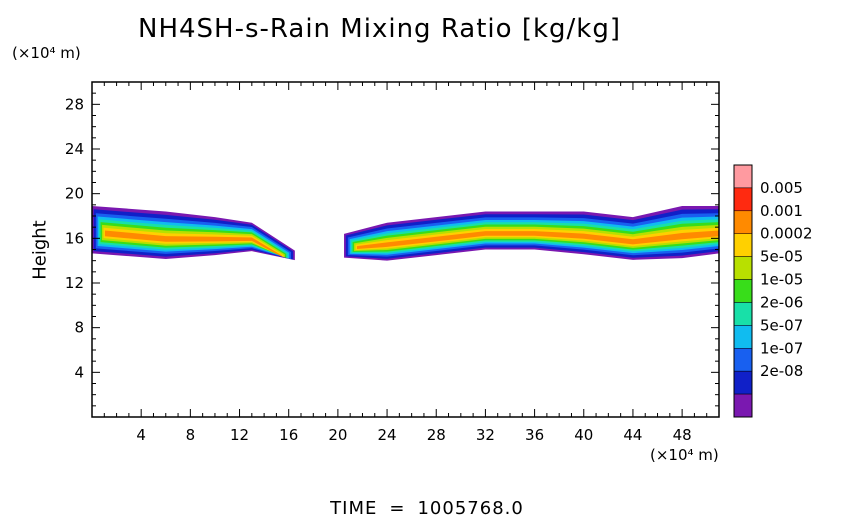 The width and height of the screenshot is (854, 519). Describe the element at coordinates (46, 53) in the screenshot. I see `y-axis-unit: (×10⁴ m)` at that location.